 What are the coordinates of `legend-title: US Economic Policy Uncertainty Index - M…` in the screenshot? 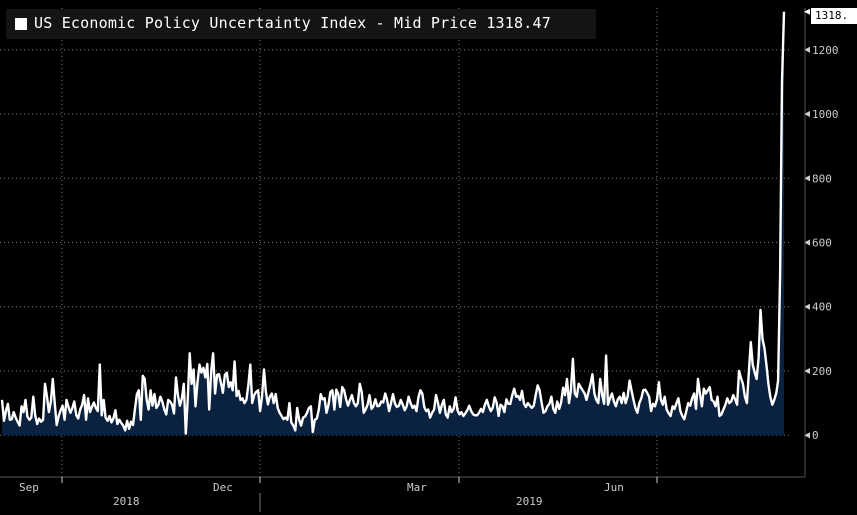 It's located at (292, 23).